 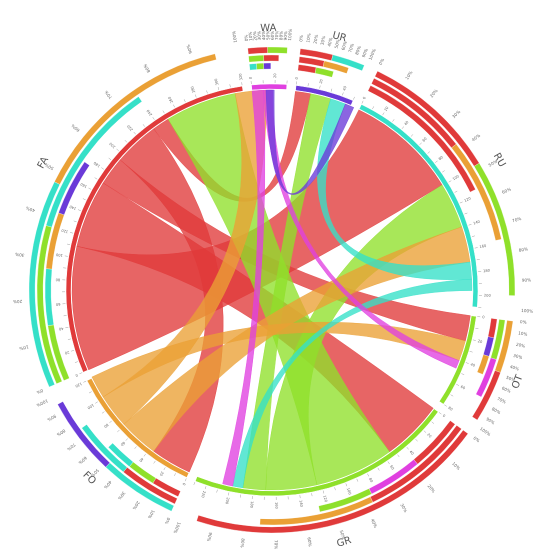 What do you see at coordinates (523, 322) in the screenshot?
I see `percent-tick-ot-0: 0%` at bounding box center [523, 322].